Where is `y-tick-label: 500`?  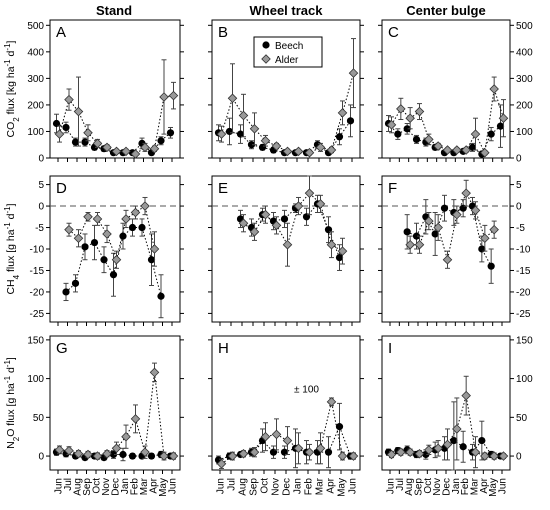 y-tick-label: 500 is located at coordinates (35, 26).